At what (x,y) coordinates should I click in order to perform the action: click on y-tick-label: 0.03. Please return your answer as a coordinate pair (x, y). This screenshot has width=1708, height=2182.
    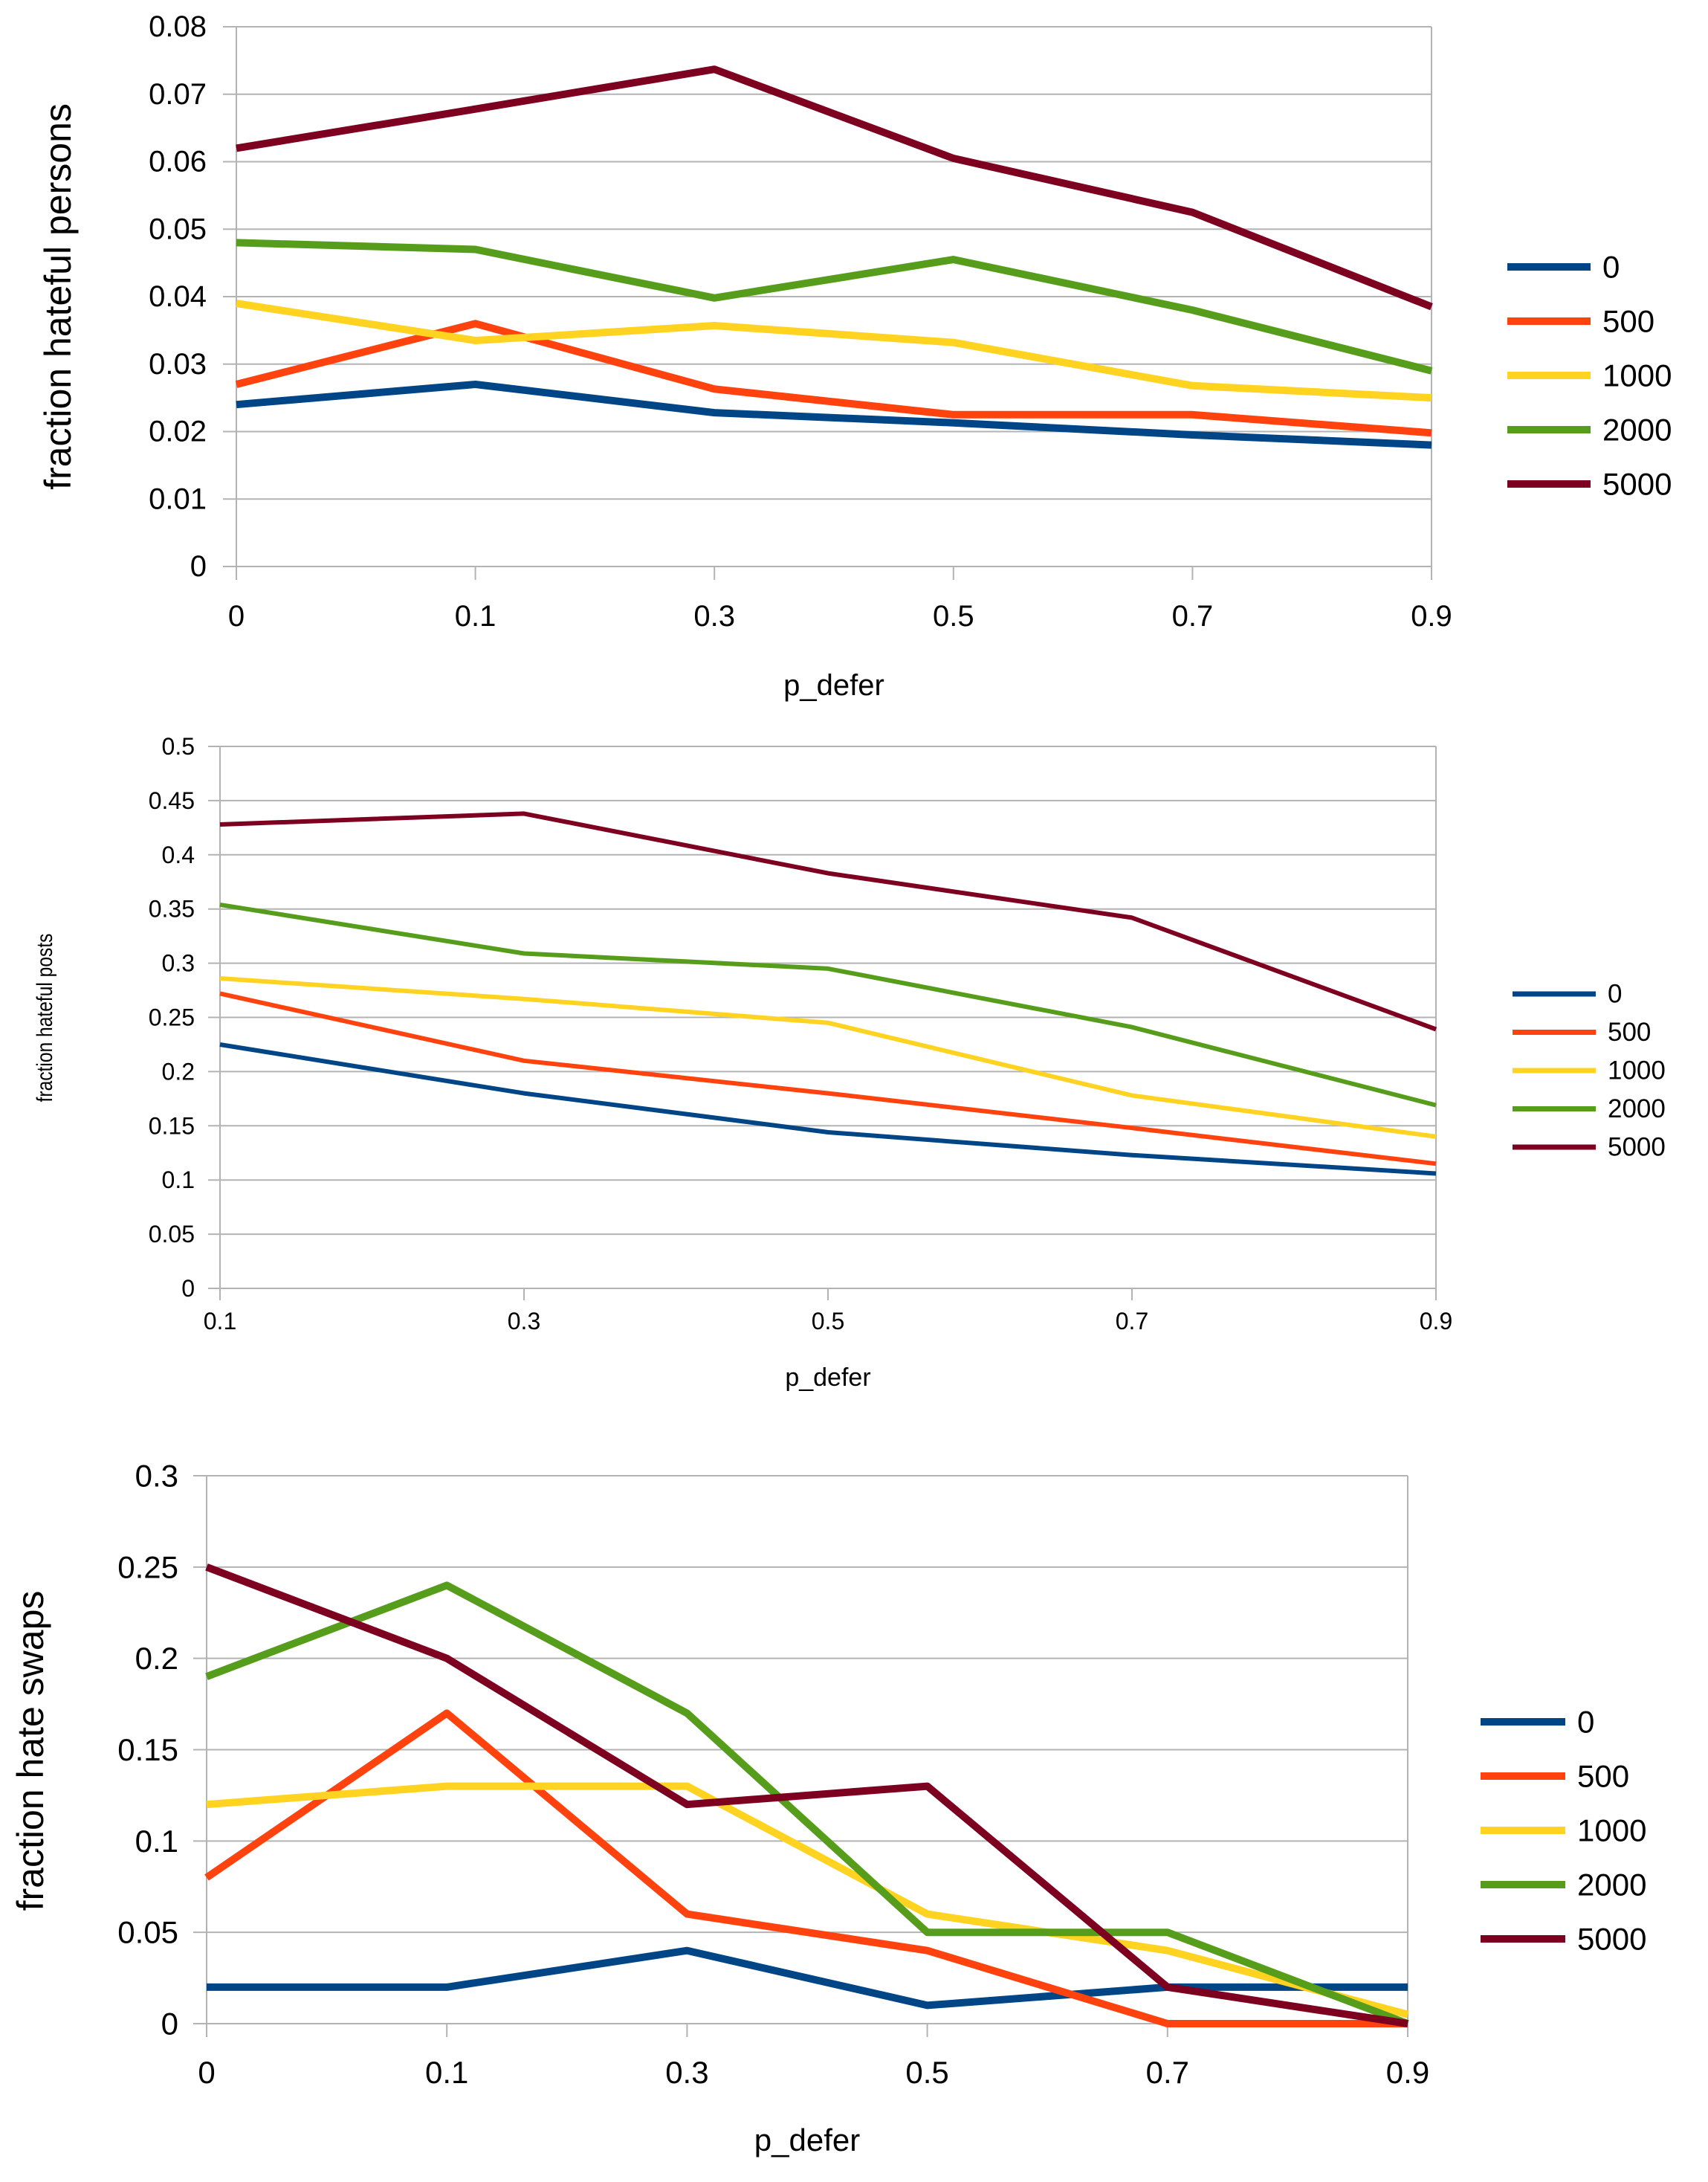
    Looking at the image, I should click on (178, 364).